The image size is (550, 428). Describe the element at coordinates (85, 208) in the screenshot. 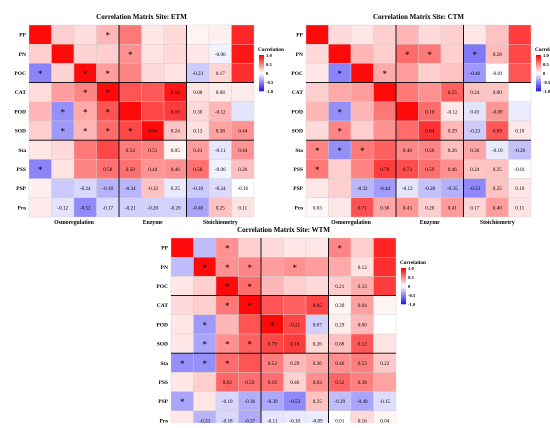

I see `cell-label: -0.52` at that location.